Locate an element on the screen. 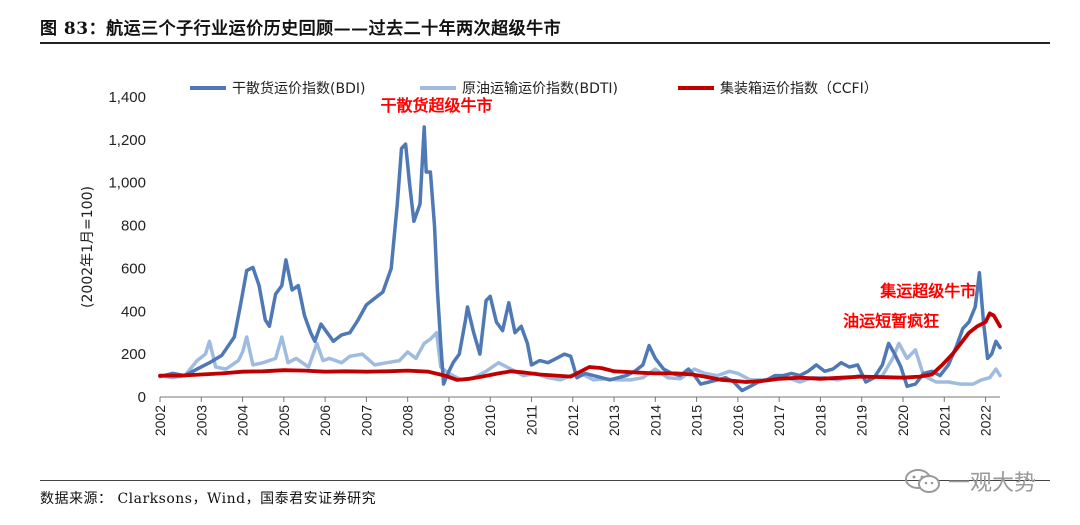  x-tick-label: 2015 is located at coordinates (697, 420).